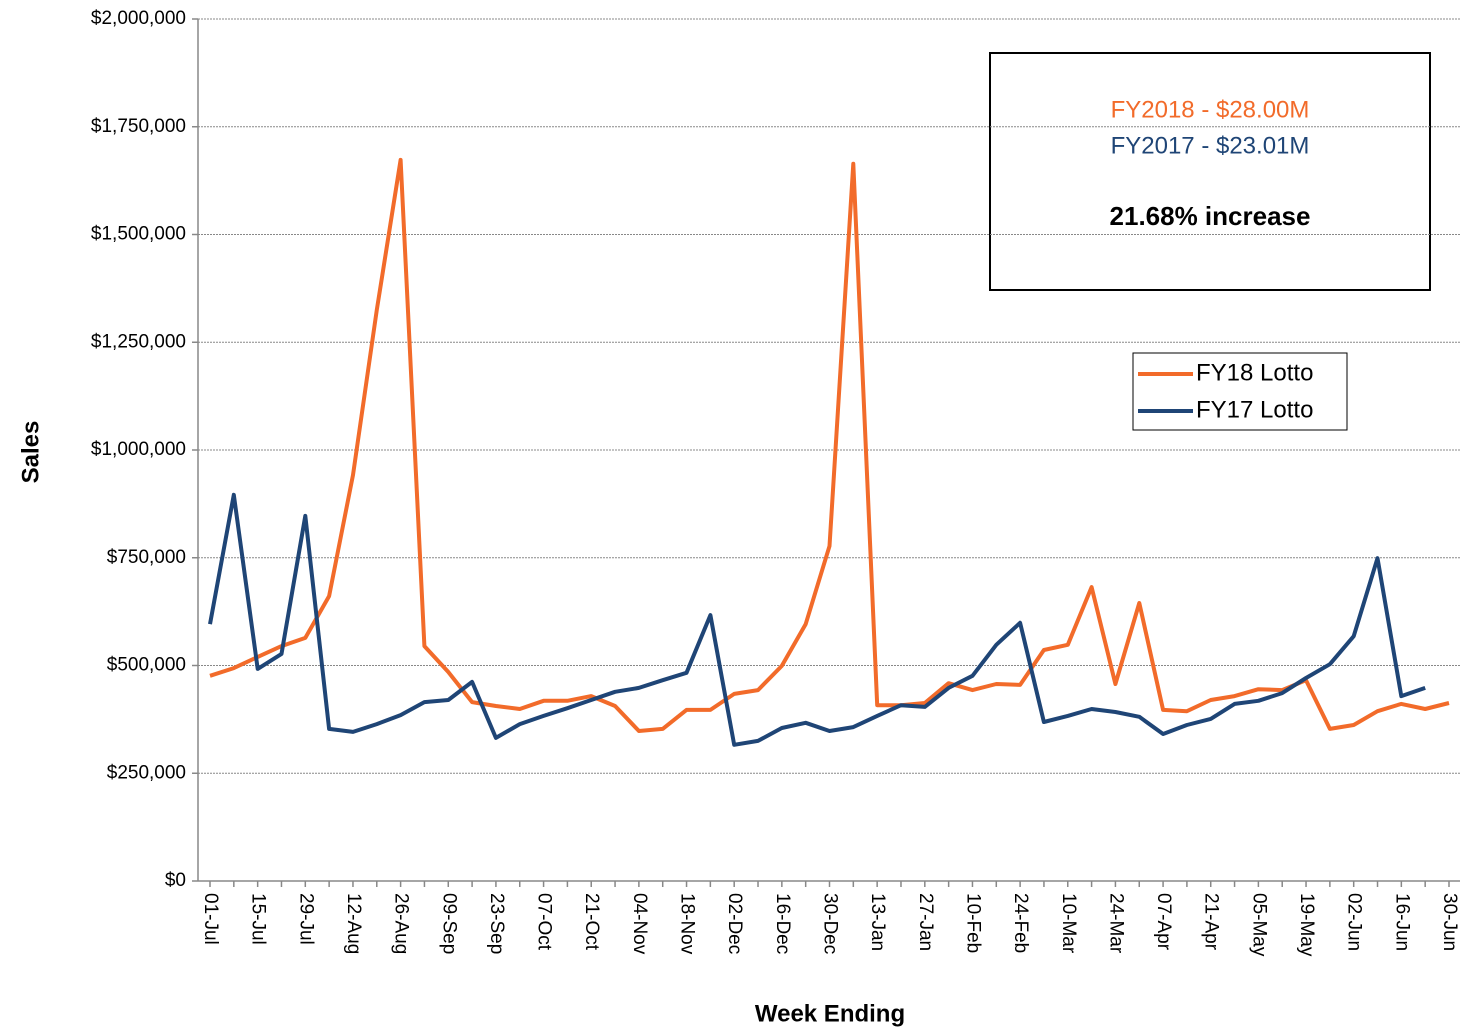 This screenshot has height=1033, width=1461. I want to click on y-tick-label: $1,500,000, so click(138, 234).